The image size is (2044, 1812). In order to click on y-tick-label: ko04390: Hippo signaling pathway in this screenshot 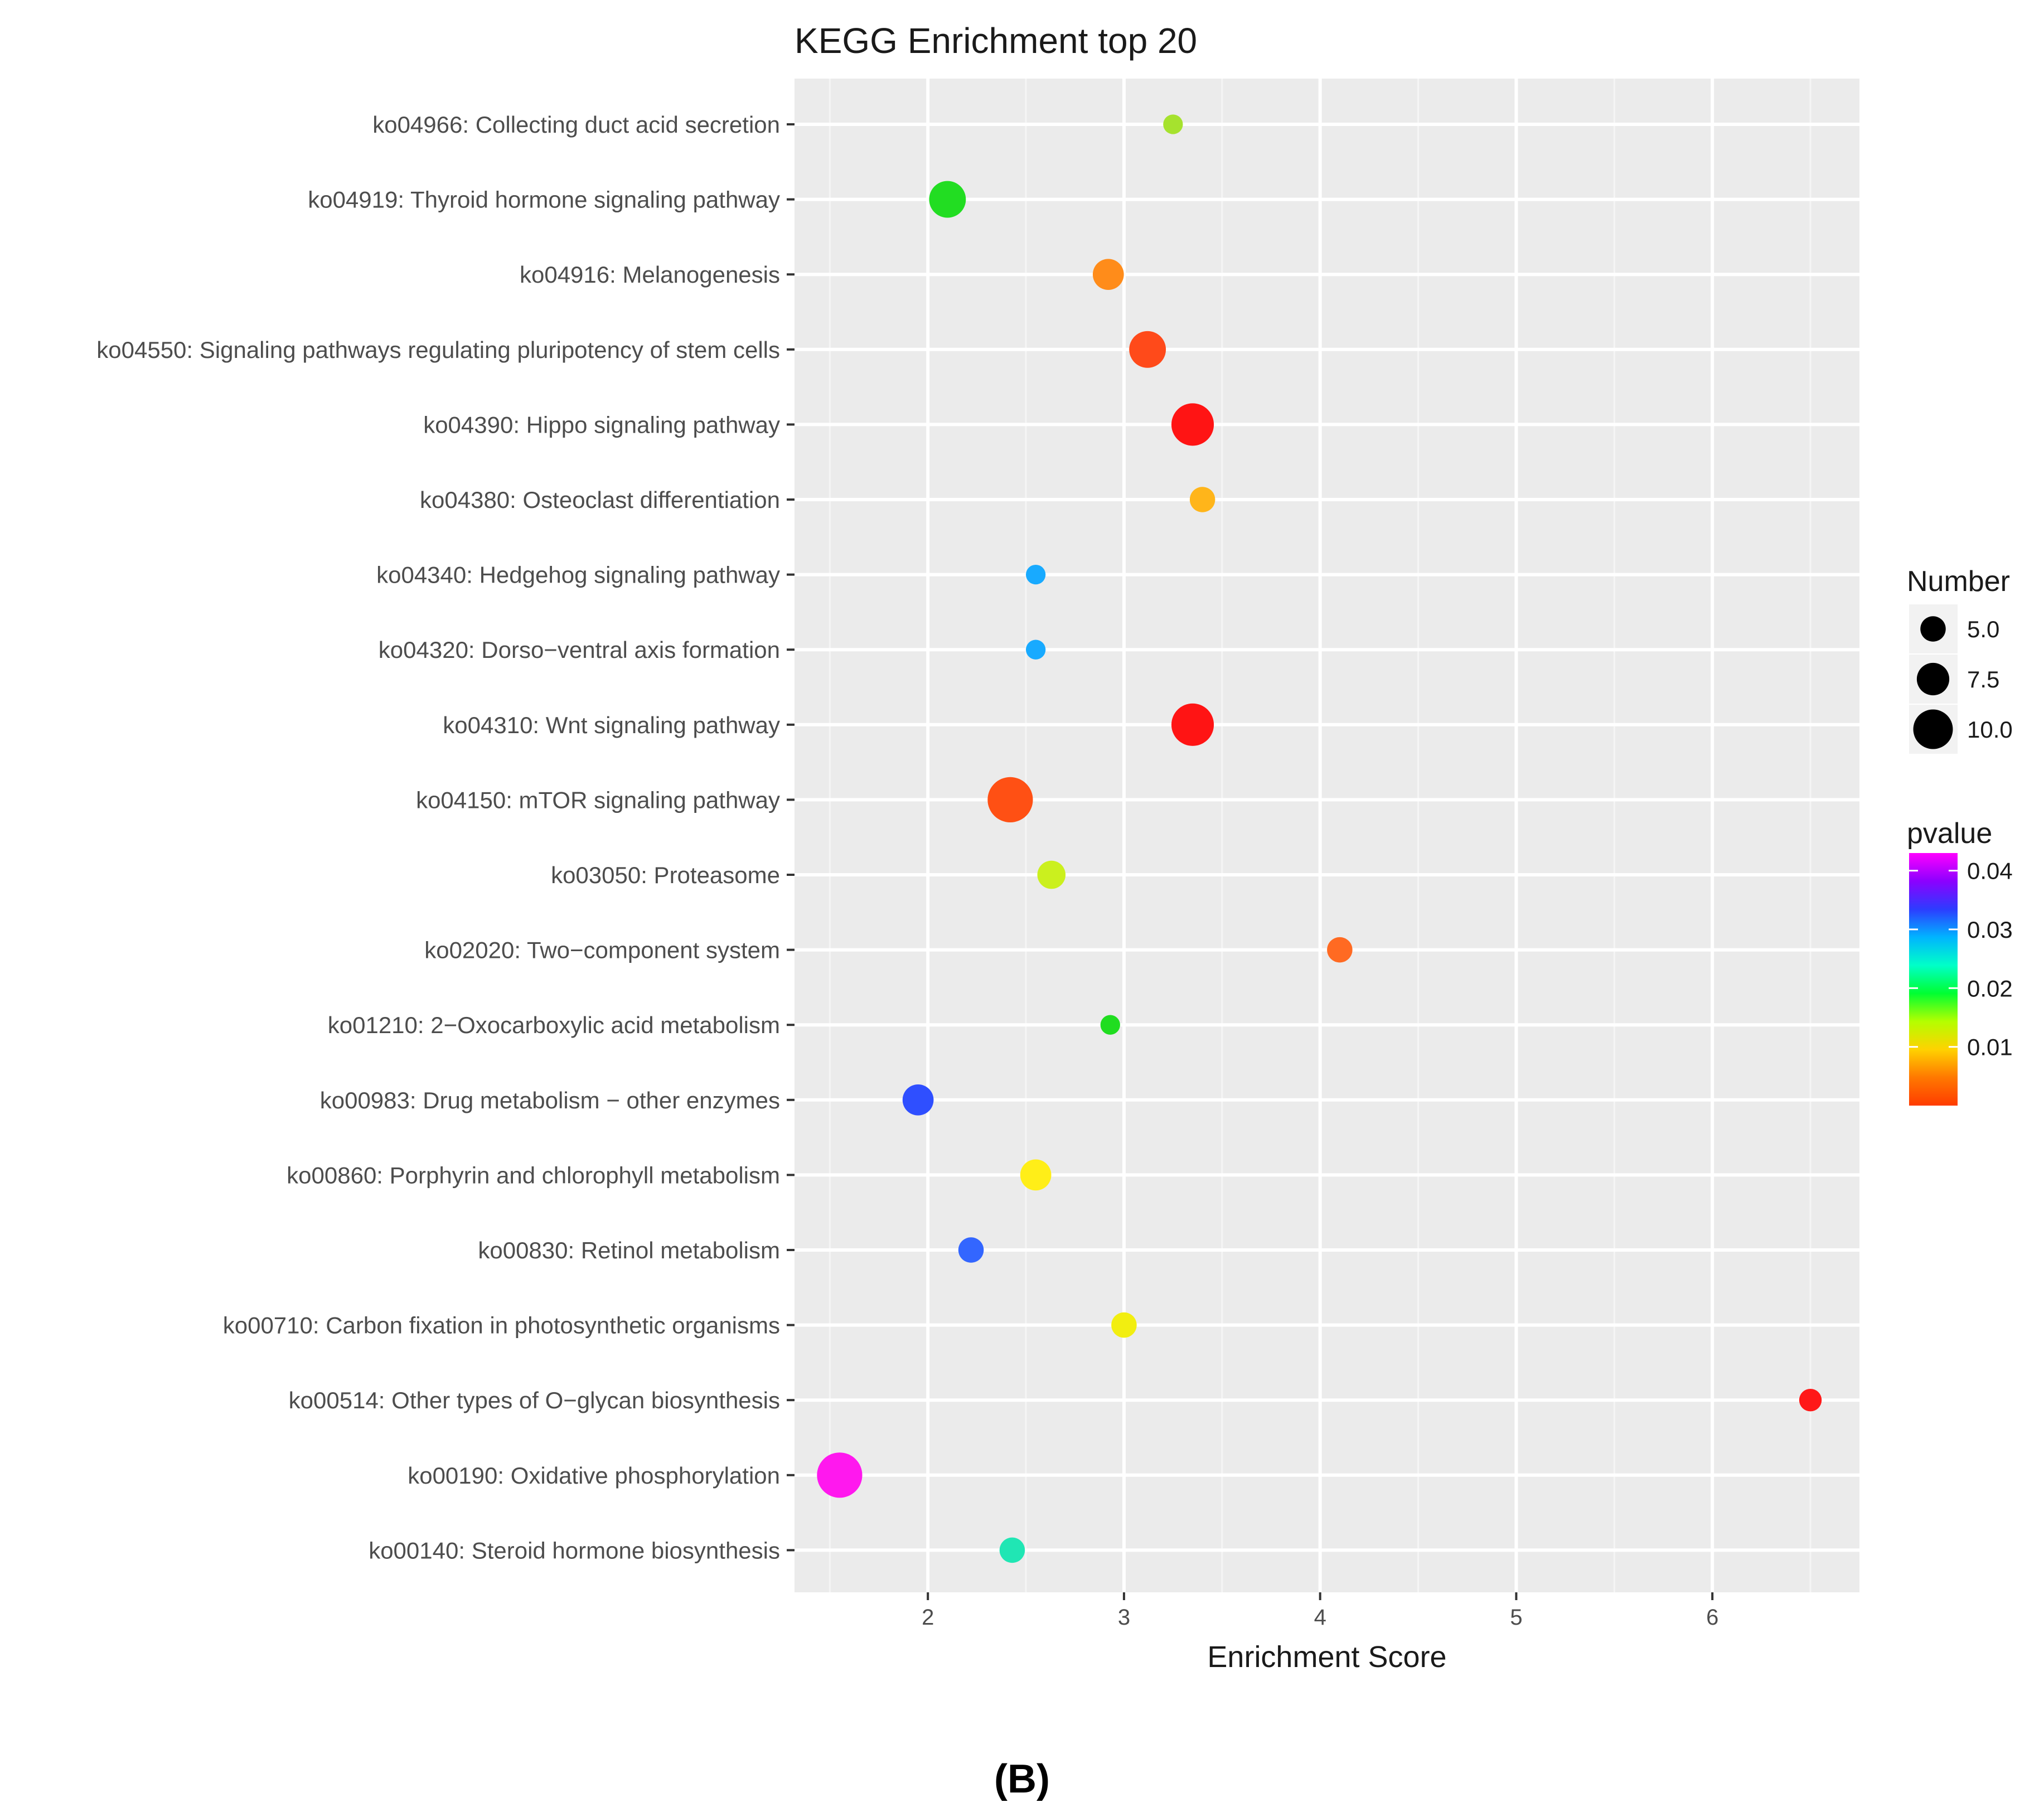, I will do `click(601, 424)`.